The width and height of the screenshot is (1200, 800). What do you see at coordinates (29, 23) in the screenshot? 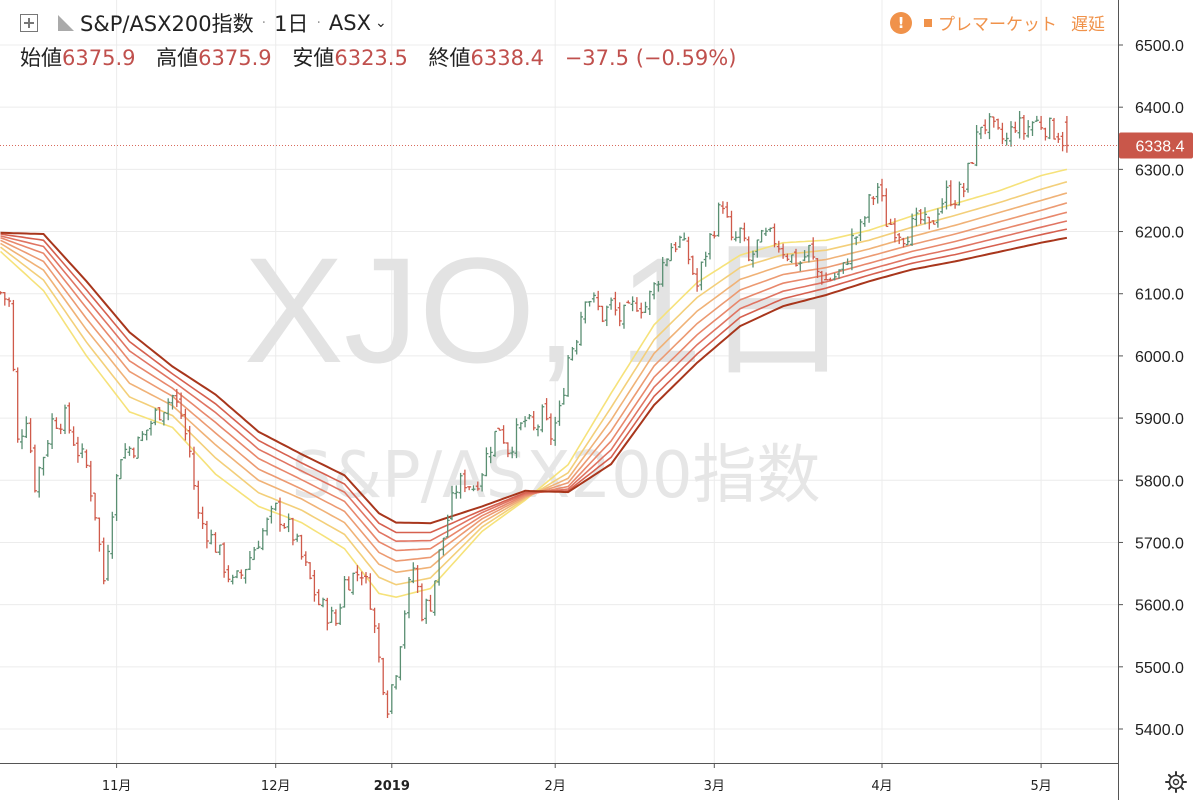
I see `add-symbol-icon` at bounding box center [29, 23].